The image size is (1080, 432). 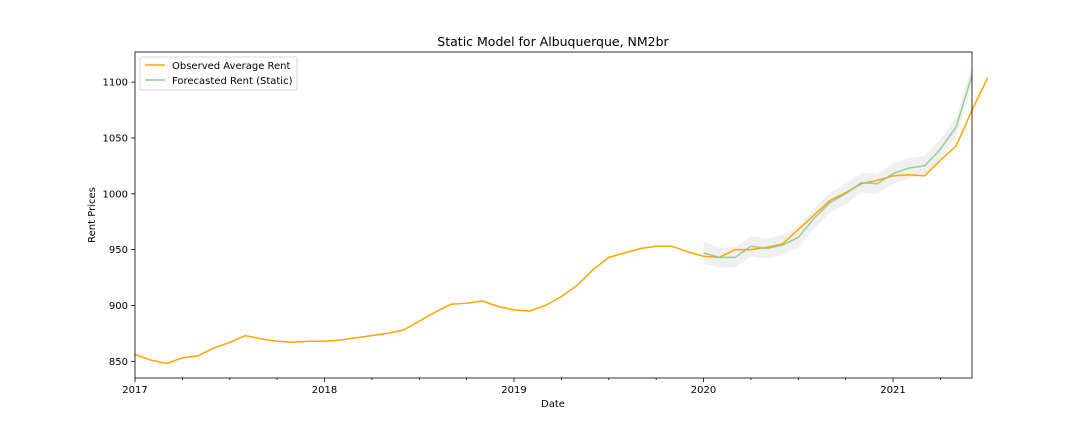 What do you see at coordinates (119, 223) in the screenshot?
I see `y-axis: 850 900 950 1000 1050 1100` at bounding box center [119, 223].